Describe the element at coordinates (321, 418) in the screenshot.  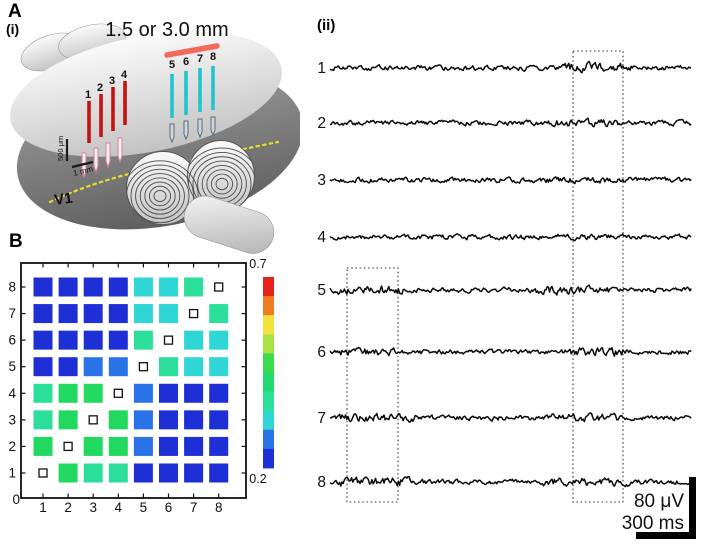
I see `trace-number-label: 7` at that location.